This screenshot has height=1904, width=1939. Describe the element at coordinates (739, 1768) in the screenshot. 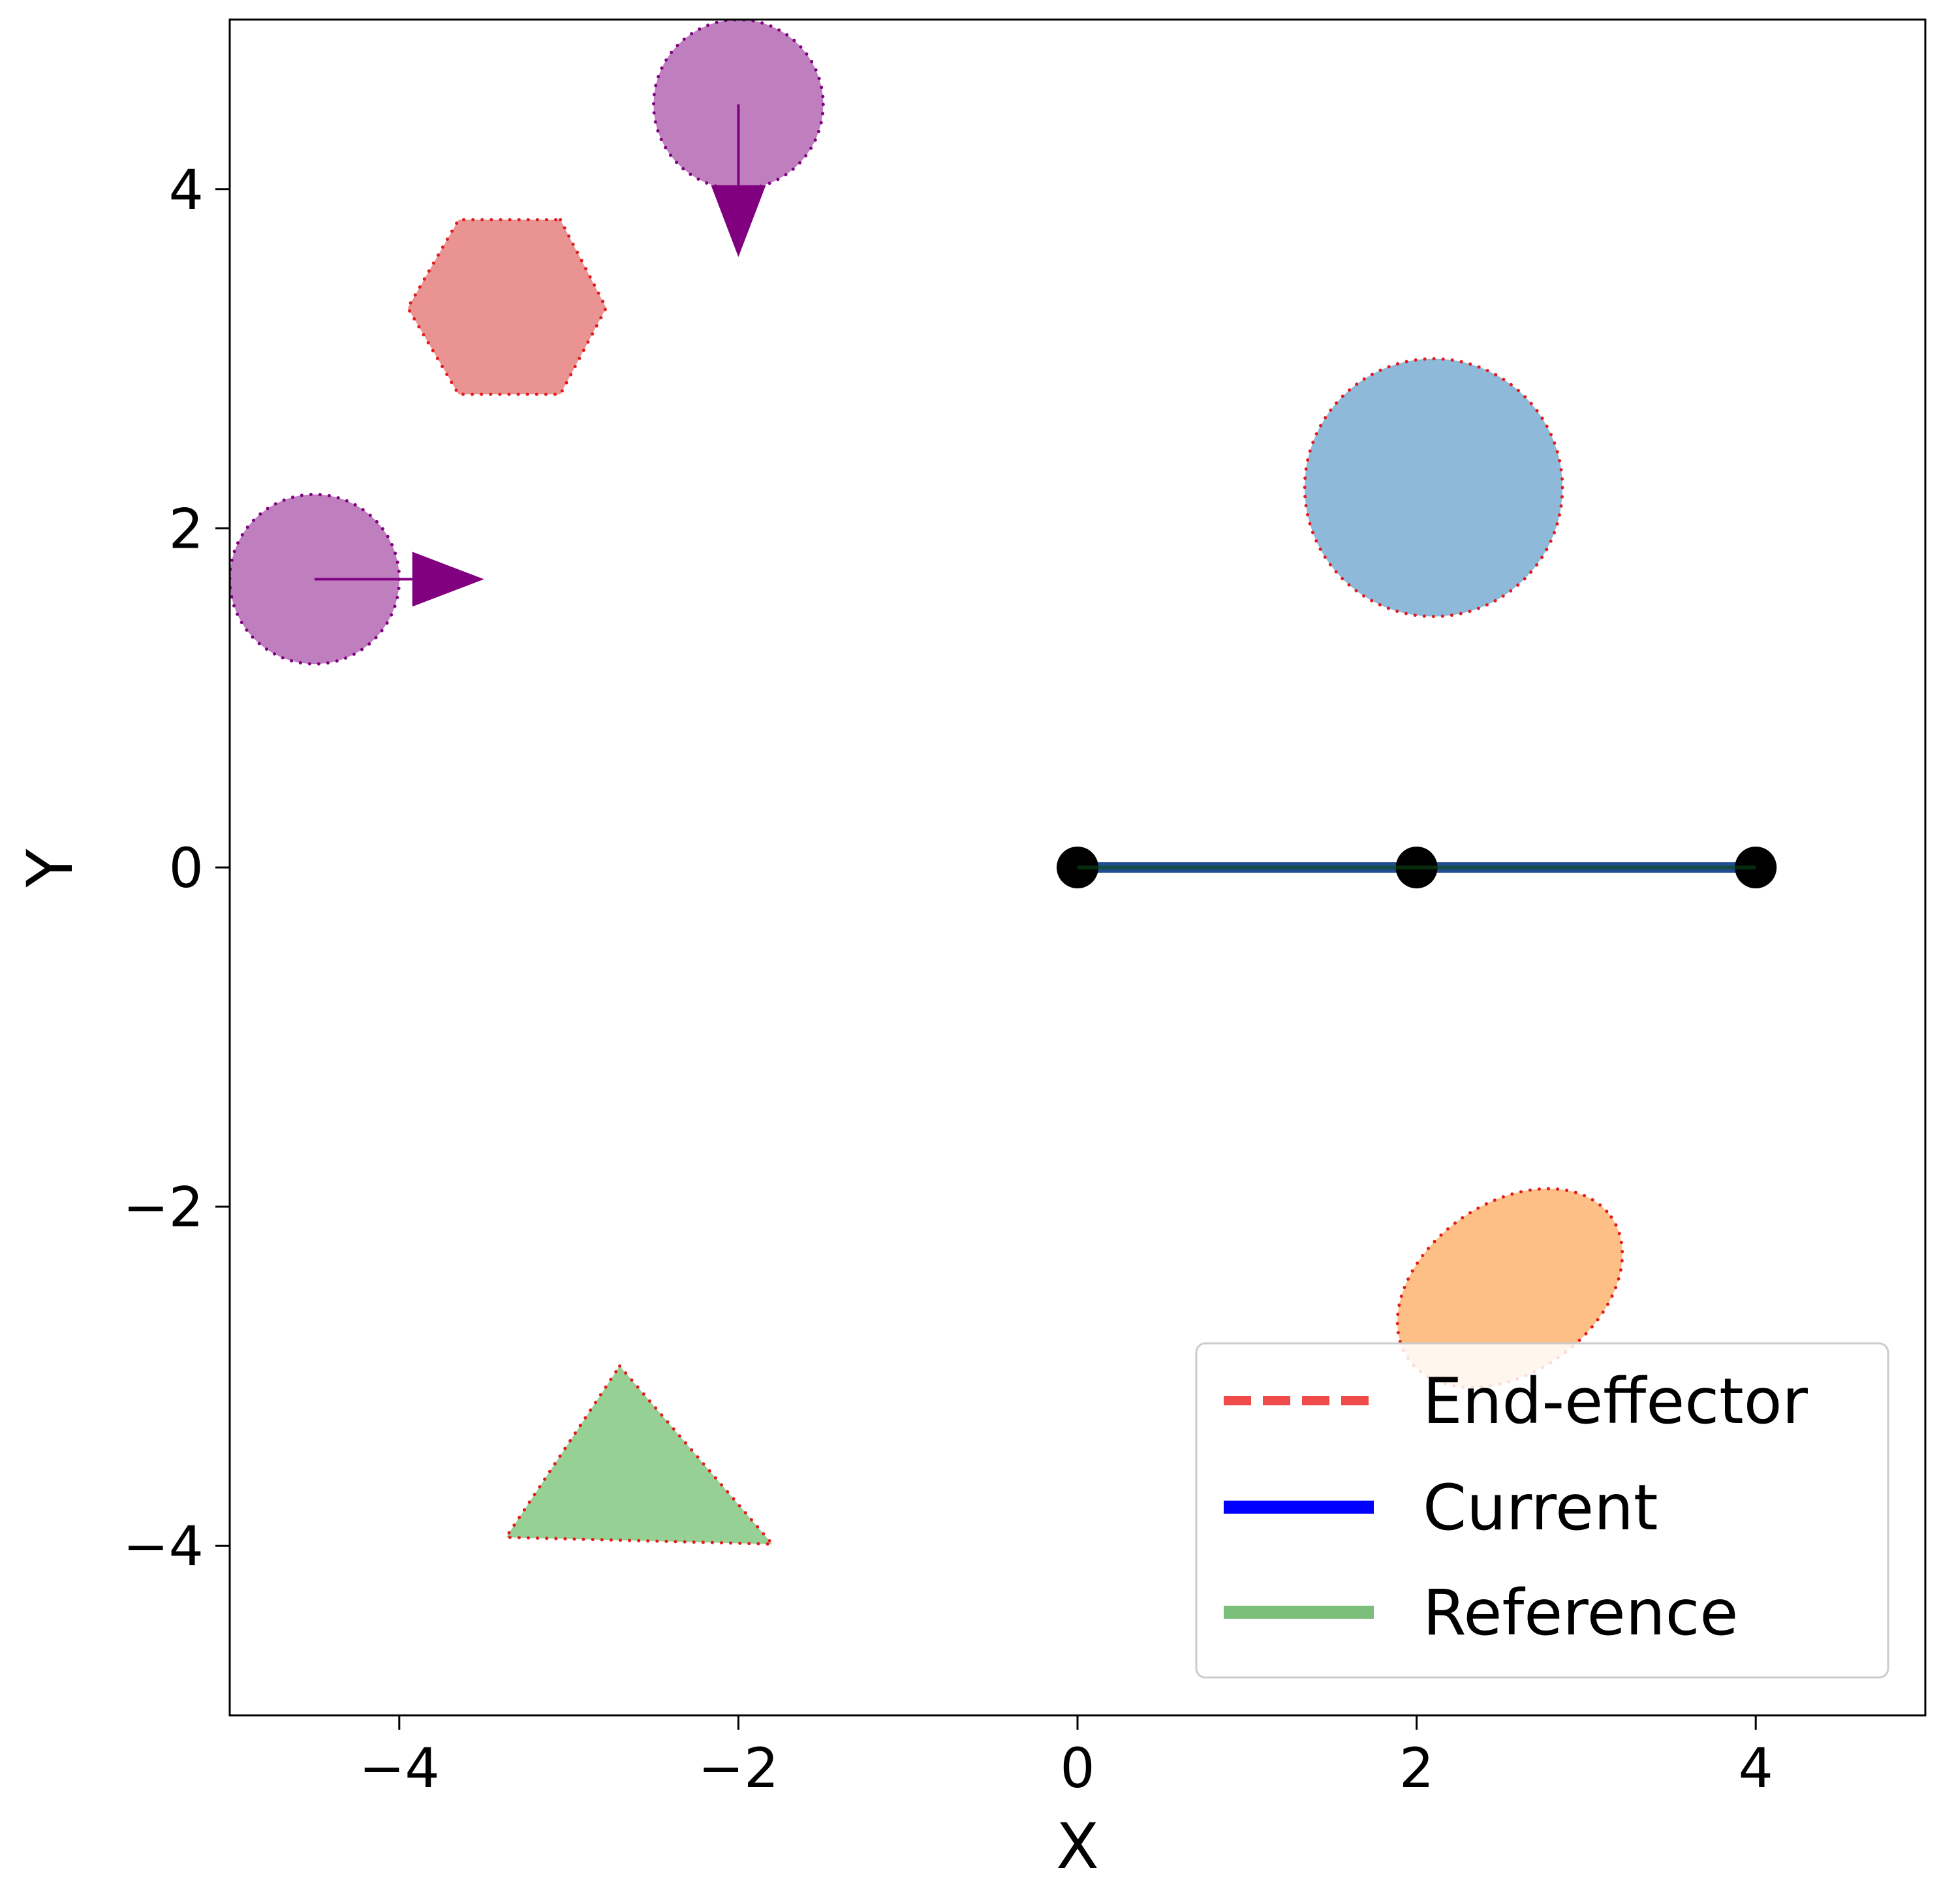

I see `x-tick-label: −2` at that location.